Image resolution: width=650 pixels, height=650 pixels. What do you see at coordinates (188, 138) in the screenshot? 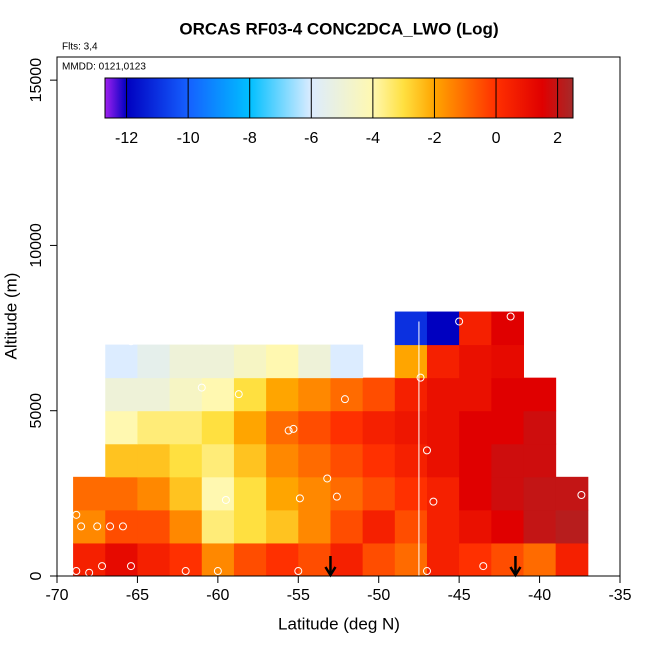
I see `colorbar-tick-label: -10` at bounding box center [188, 138].